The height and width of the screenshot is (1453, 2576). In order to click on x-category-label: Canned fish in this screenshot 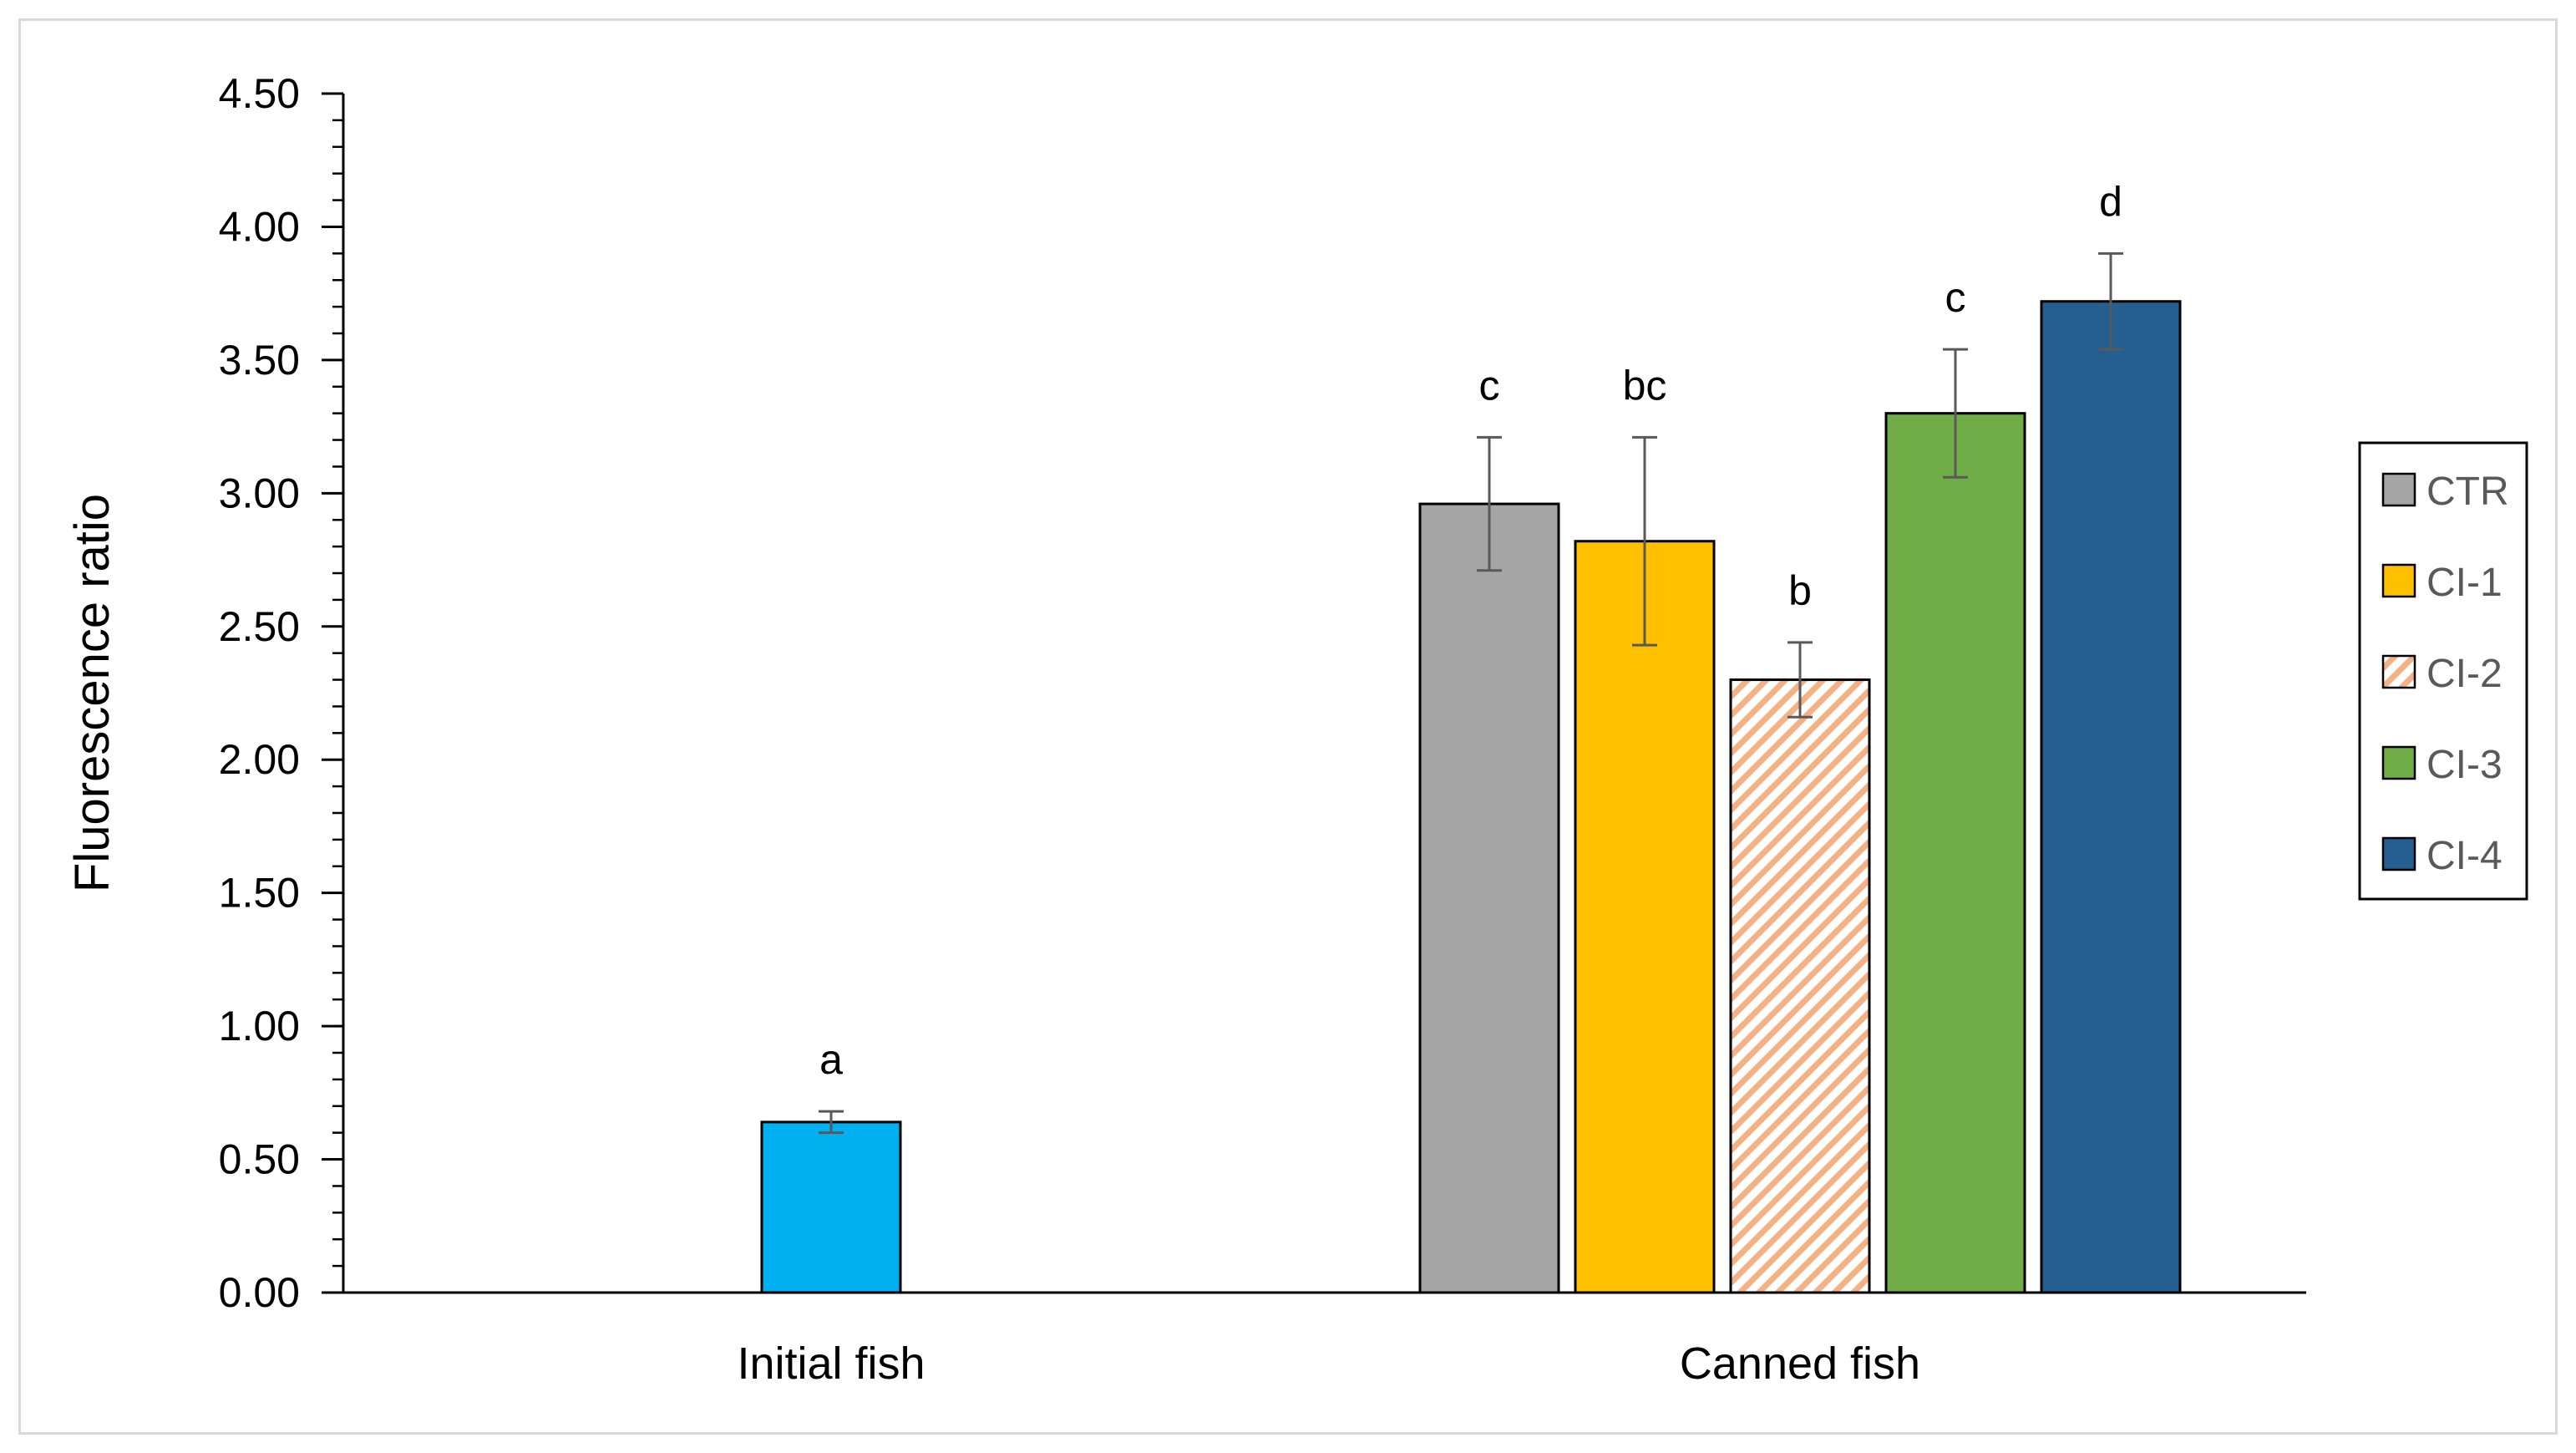, I will do `click(1800, 1364)`.